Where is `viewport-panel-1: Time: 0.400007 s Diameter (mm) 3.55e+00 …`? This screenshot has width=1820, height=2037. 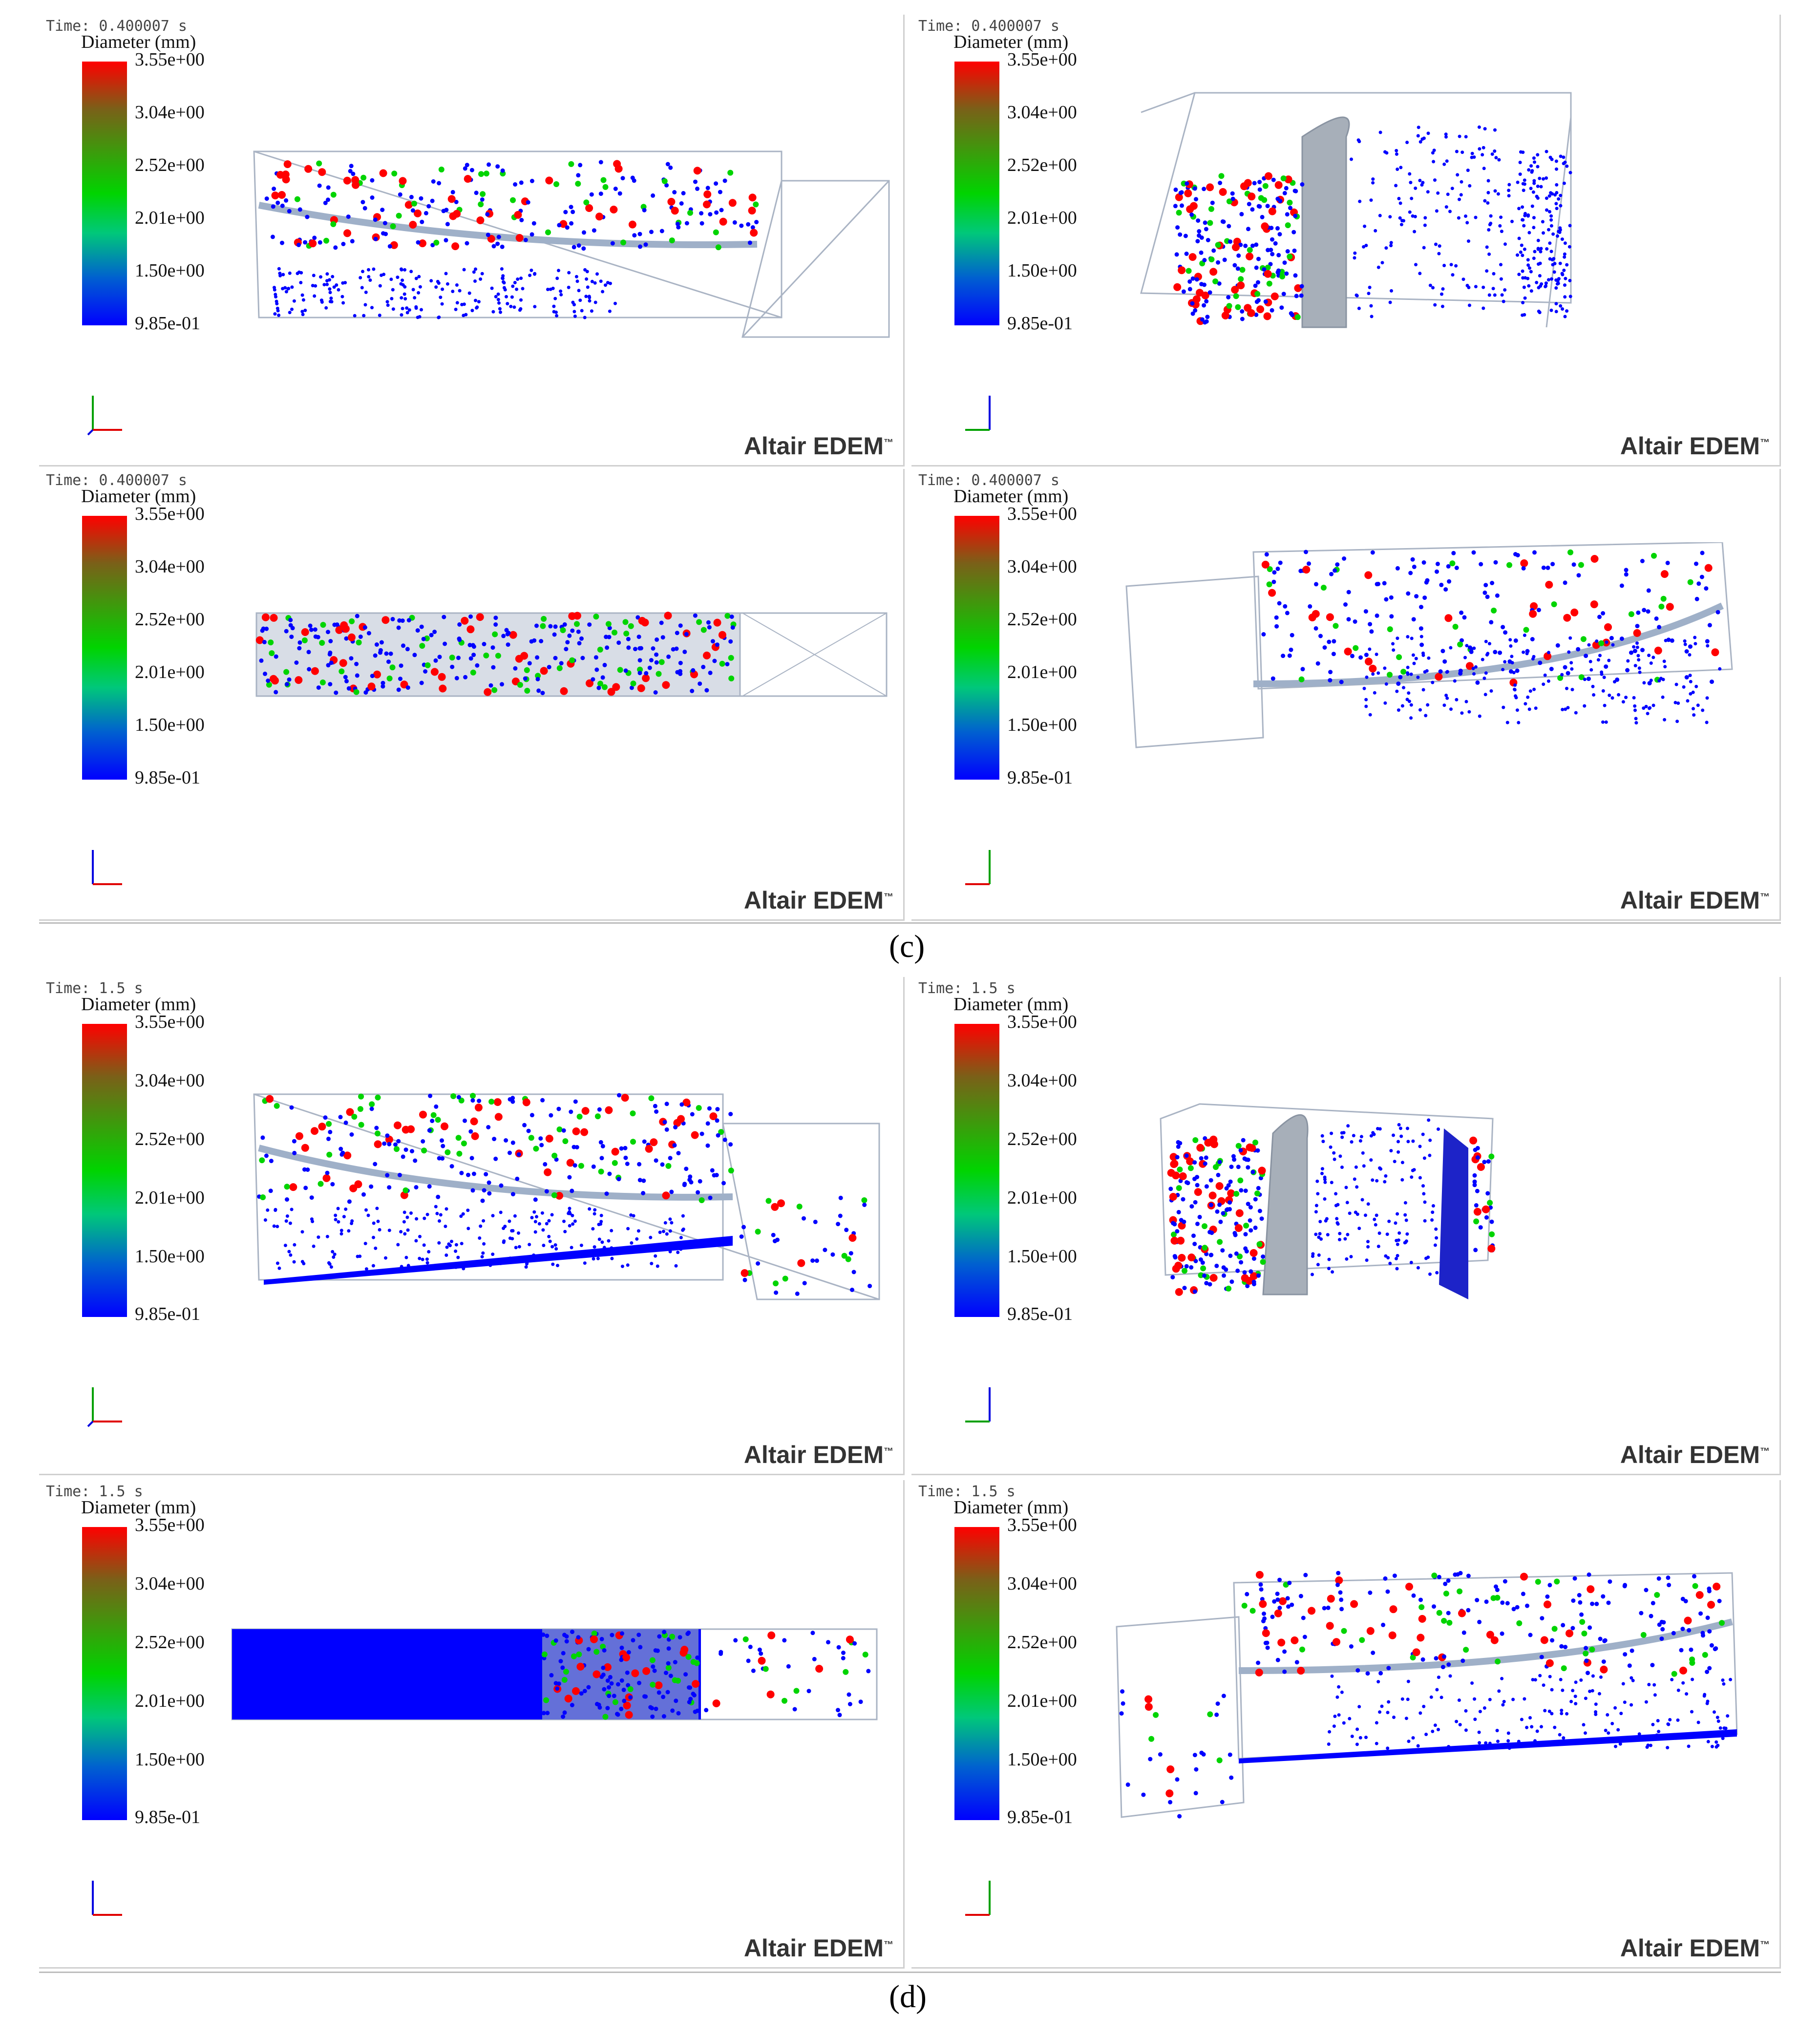
viewport-panel-1: Time: 0.400007 s Diameter (mm) 3.55e+00 … is located at coordinates (472, 241).